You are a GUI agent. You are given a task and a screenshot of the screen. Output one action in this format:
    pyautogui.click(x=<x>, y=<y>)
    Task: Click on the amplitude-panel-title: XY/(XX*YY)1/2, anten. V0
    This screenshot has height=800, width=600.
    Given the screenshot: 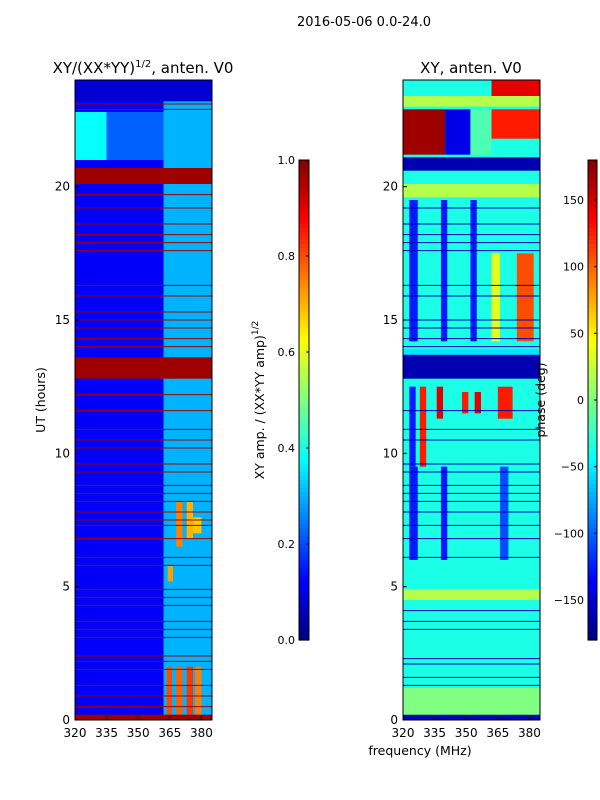 What is the action you would take?
    pyautogui.click(x=143, y=68)
    